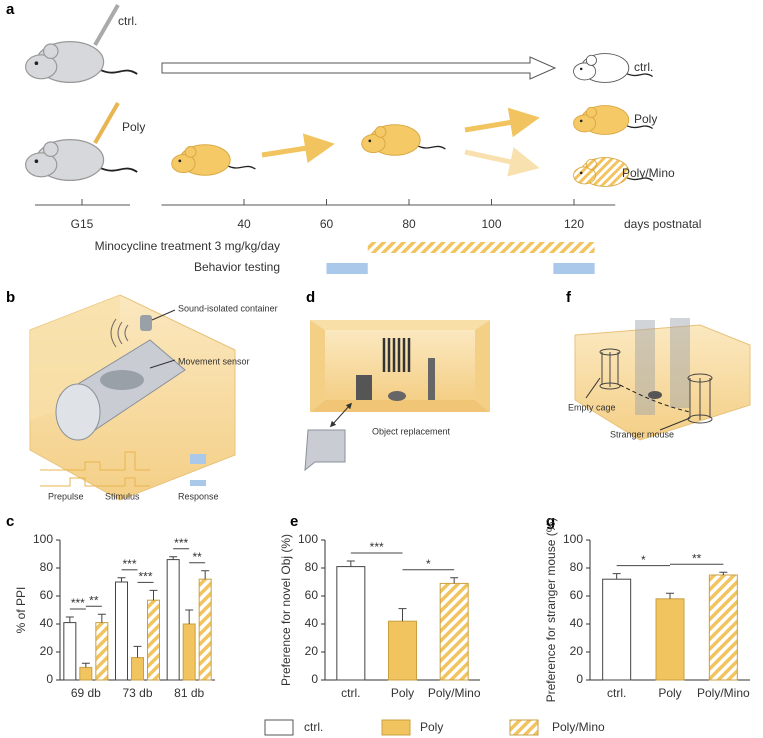 Image resolution: width=763 pixels, height=738 pixels. I want to click on panel-label: c, so click(10, 521).